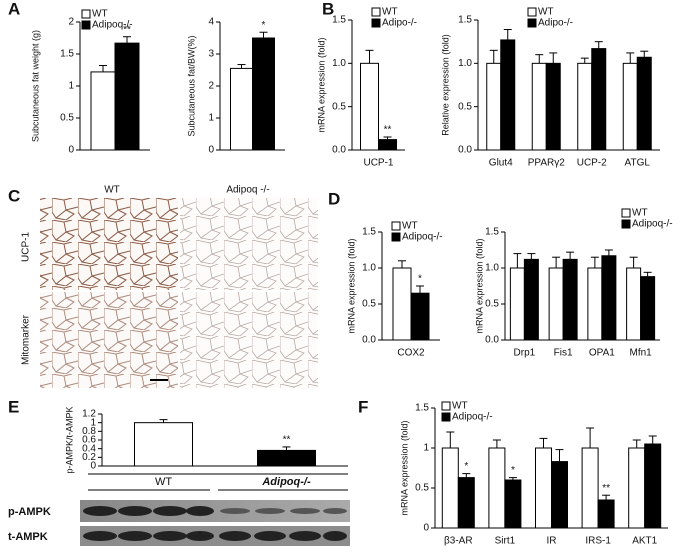 The width and height of the screenshot is (692, 553). Describe the element at coordinates (71, 22) in the screenshot. I see `y-tick-label: 2` at that location.